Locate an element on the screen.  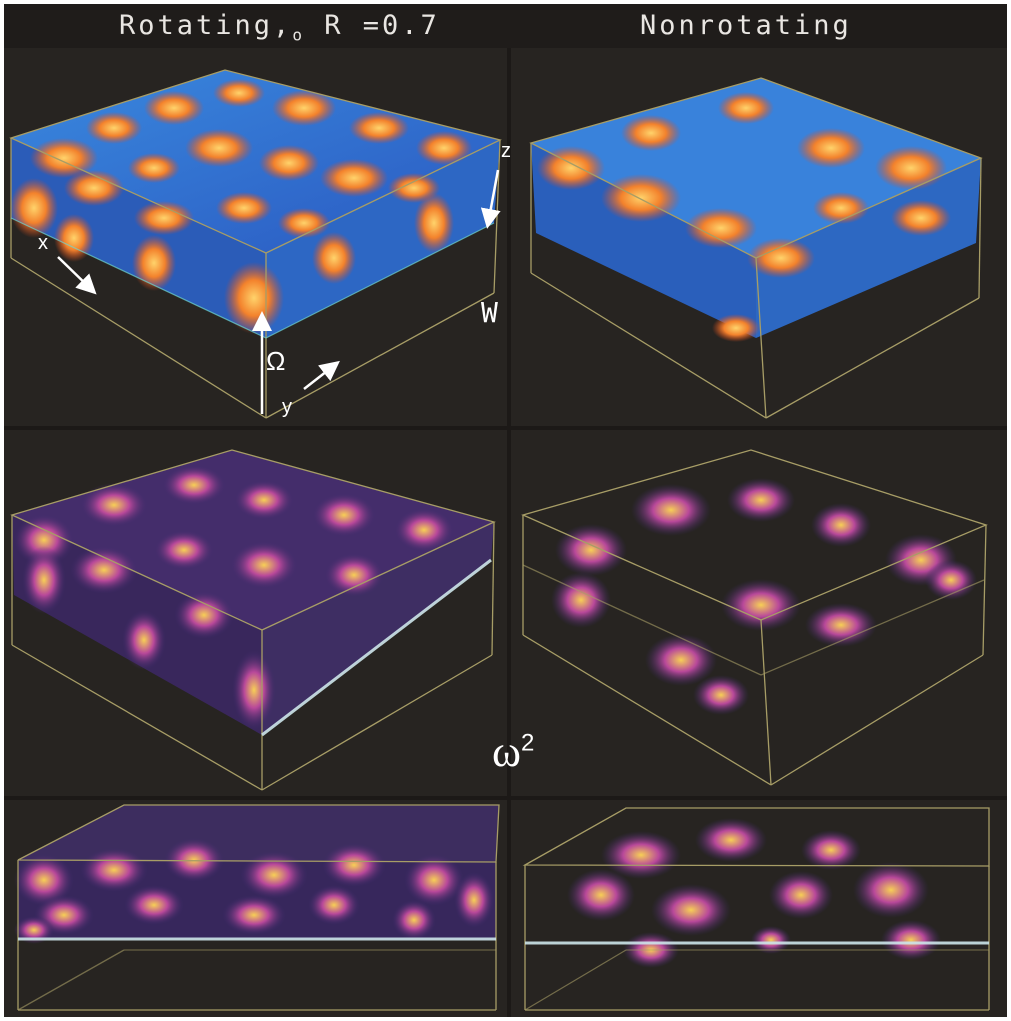
volume-render-nonrotating-vorticity-side is located at coordinates (756, 909).